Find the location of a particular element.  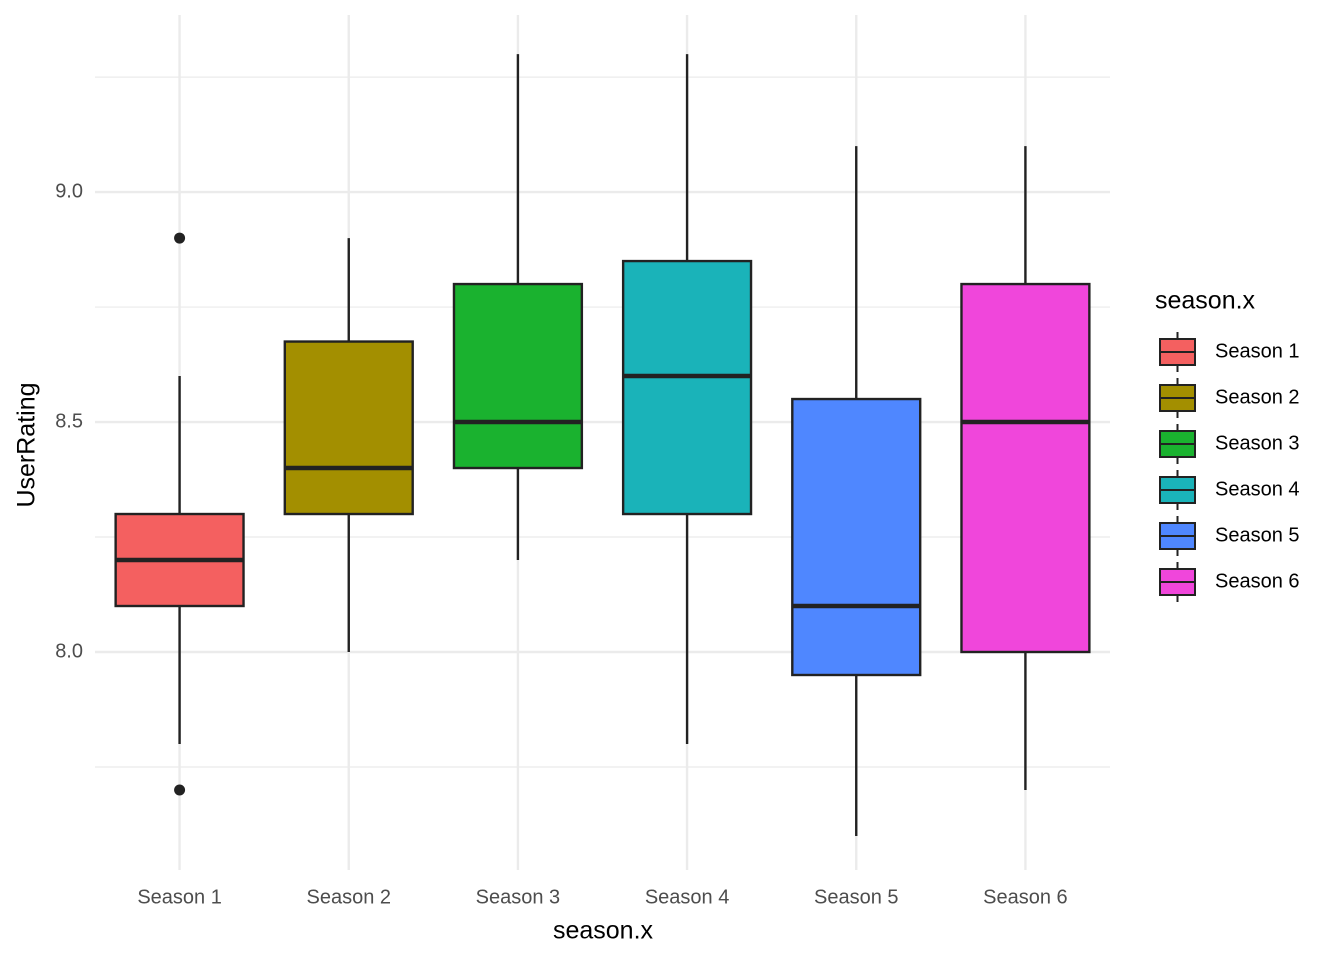

y-tick-label: 8.0 is located at coordinates (69, 651).